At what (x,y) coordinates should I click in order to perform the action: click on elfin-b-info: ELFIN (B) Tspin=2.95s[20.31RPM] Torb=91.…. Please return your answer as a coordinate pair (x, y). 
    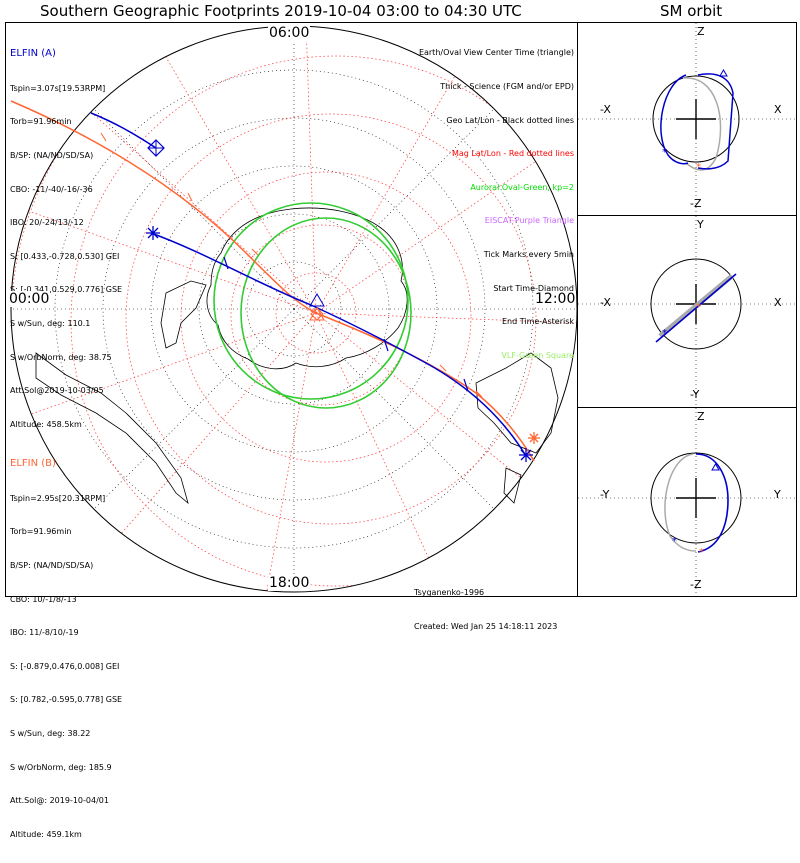
    Looking at the image, I should click on (66, 649).